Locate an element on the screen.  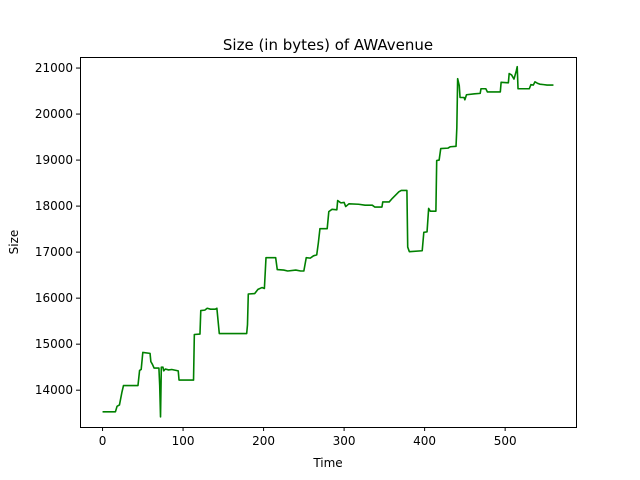
x-tick-label: 100 is located at coordinates (183, 441).